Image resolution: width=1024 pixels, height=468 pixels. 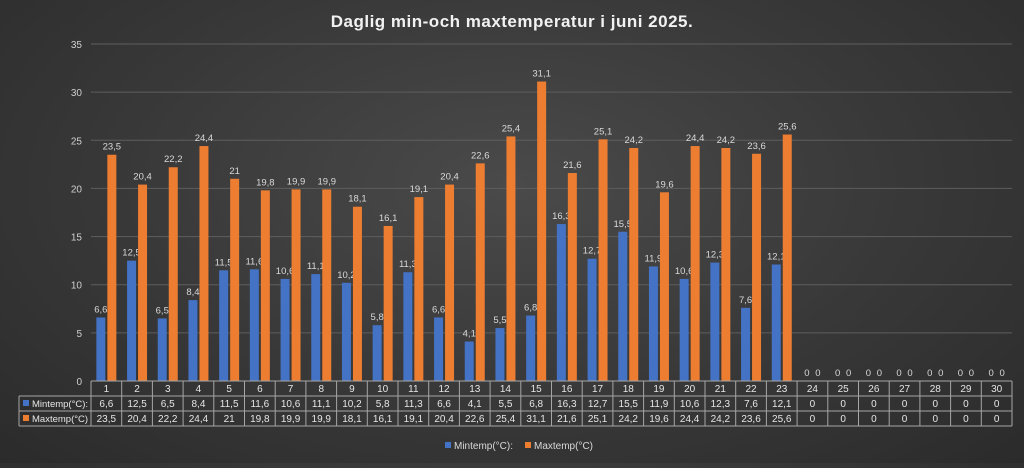 What do you see at coordinates (383, 389) in the screenshot?
I see `x-tick-label: 10` at bounding box center [383, 389].